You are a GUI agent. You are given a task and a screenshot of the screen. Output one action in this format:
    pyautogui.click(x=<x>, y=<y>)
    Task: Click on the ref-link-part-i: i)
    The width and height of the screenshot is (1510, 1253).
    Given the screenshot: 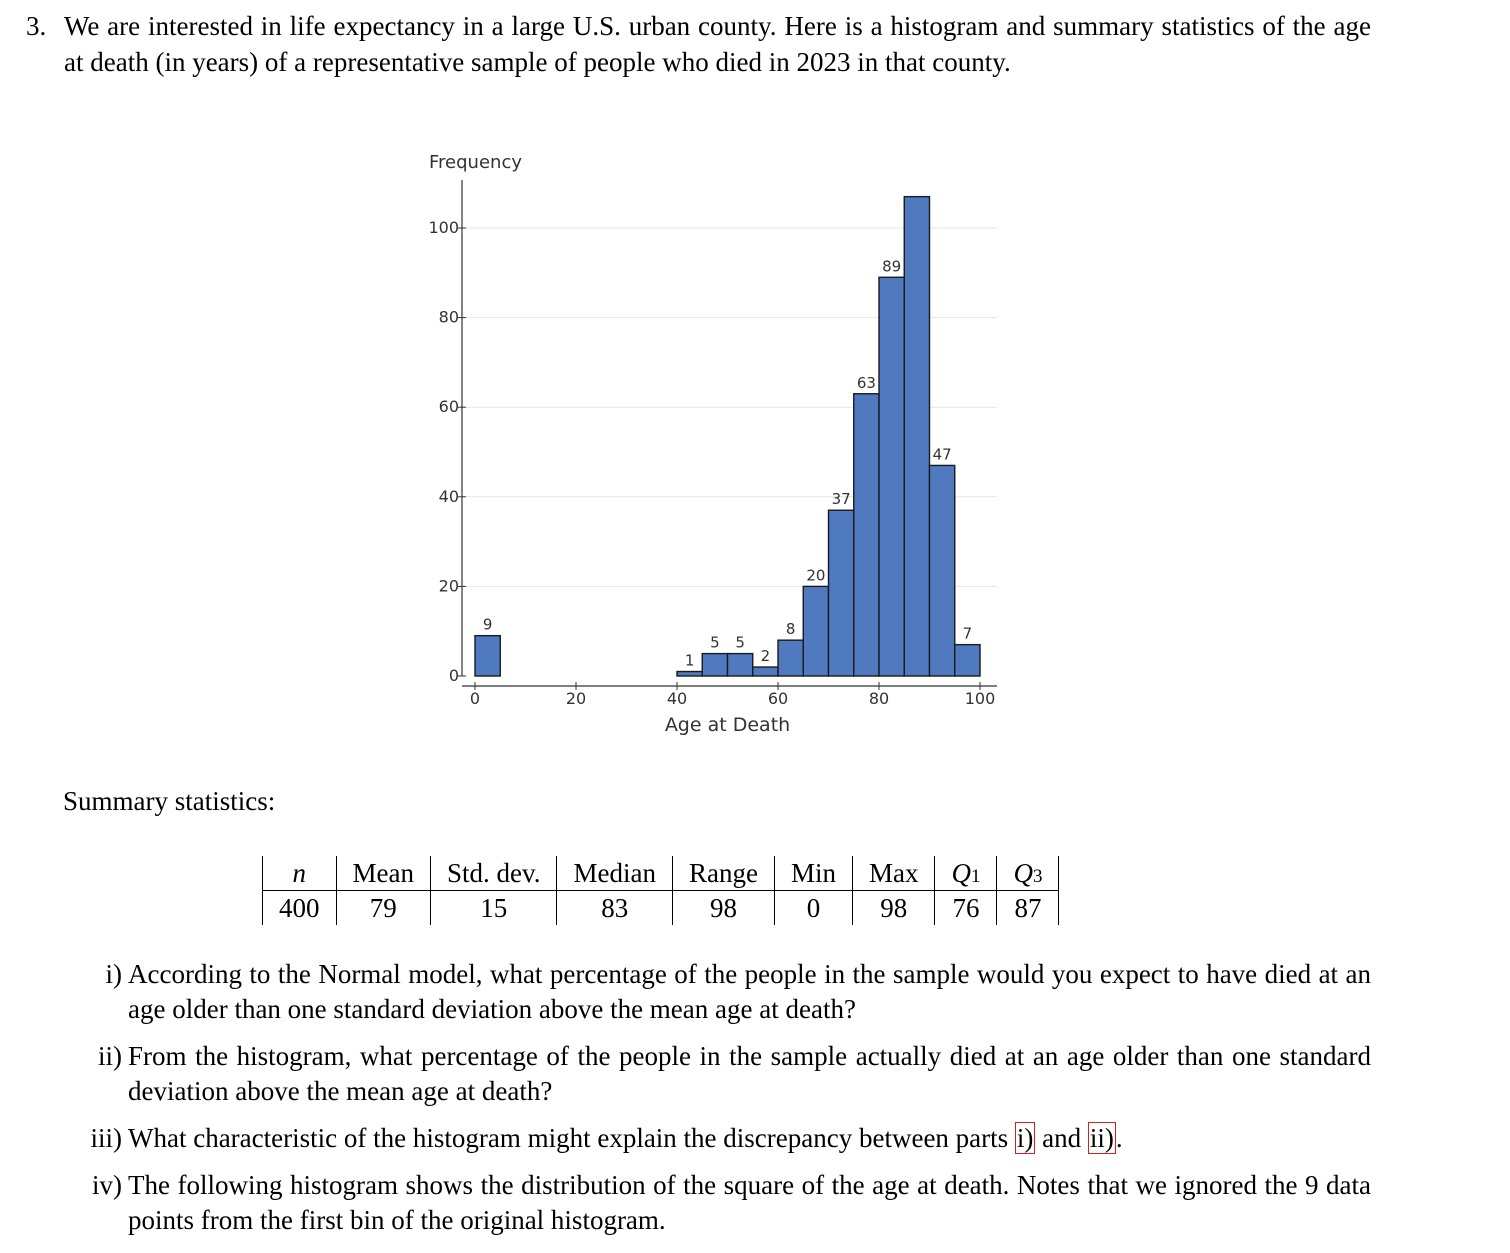 What is the action you would take?
    pyautogui.click(x=1025, y=1138)
    